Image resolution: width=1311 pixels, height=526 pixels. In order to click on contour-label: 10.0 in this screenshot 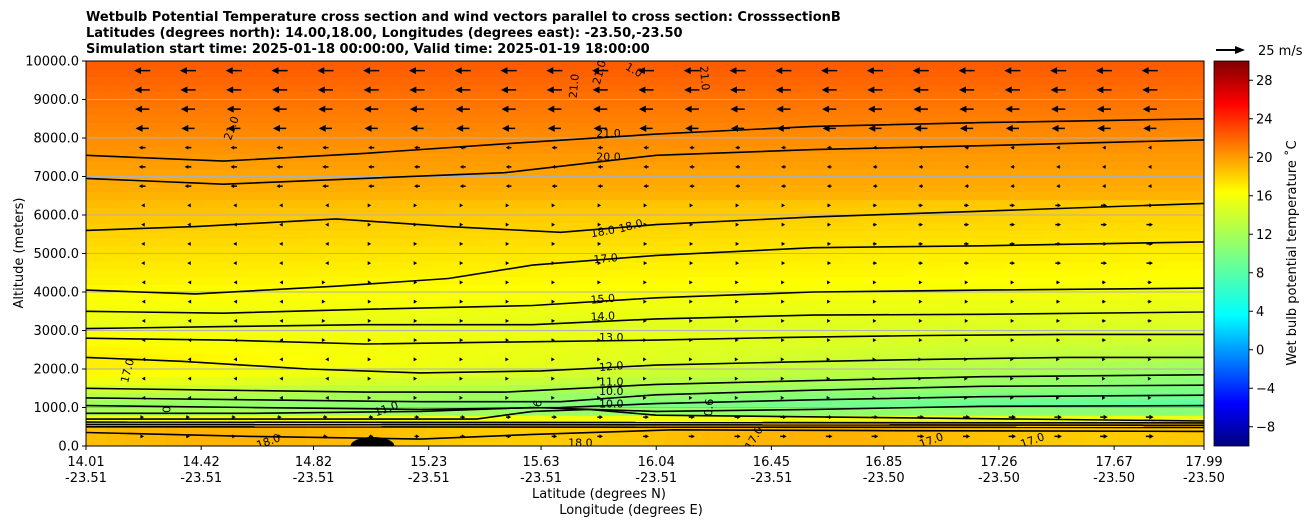, I will do `click(611, 391)`.